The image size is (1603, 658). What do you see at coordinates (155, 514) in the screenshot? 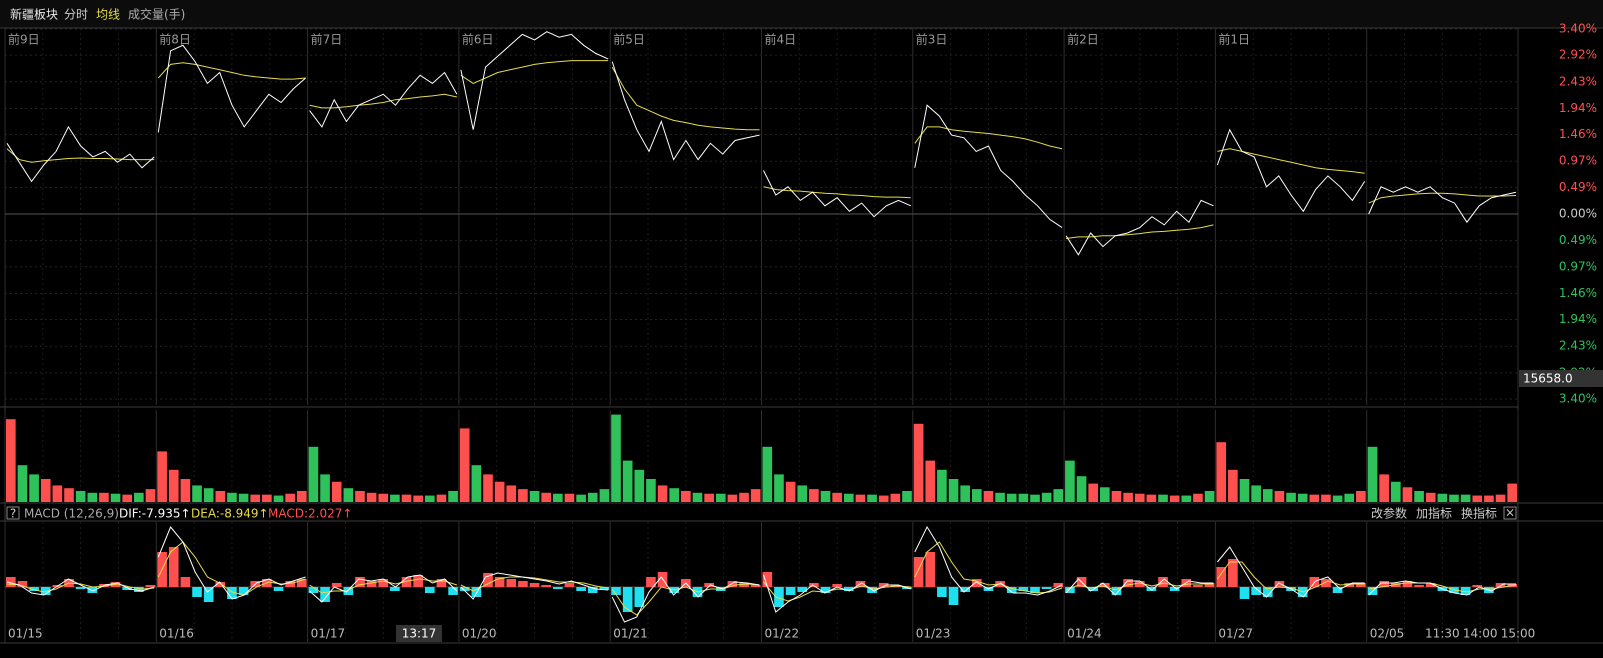
I see `dif-label: DIF:-7.935↑` at bounding box center [155, 514].